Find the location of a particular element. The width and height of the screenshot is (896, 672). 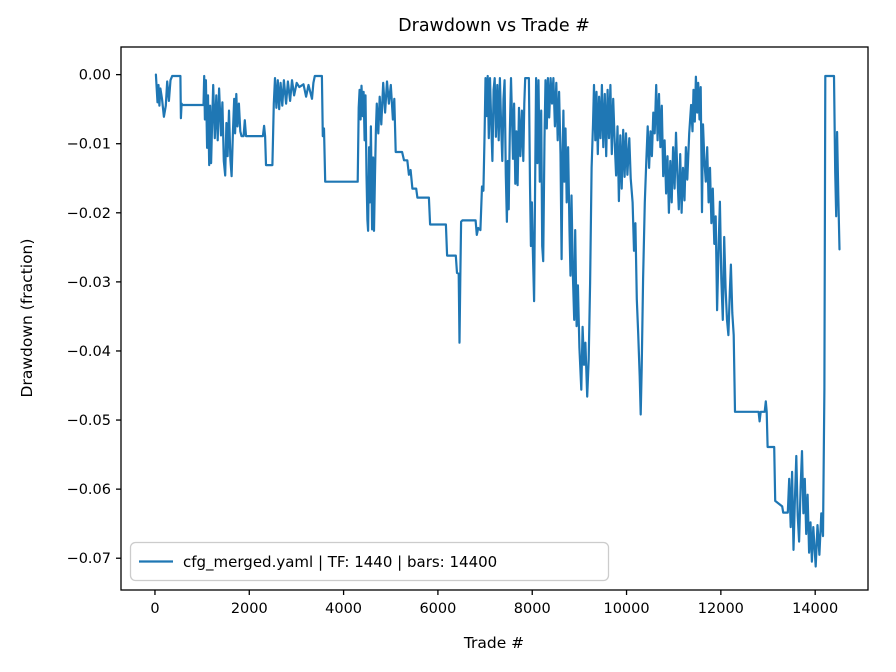

y-axis-ticks: 0.00 −0.01 −0.02 −0.03 −0.04 −0.05 −0.06 −0.07 is located at coordinates (94, 317).